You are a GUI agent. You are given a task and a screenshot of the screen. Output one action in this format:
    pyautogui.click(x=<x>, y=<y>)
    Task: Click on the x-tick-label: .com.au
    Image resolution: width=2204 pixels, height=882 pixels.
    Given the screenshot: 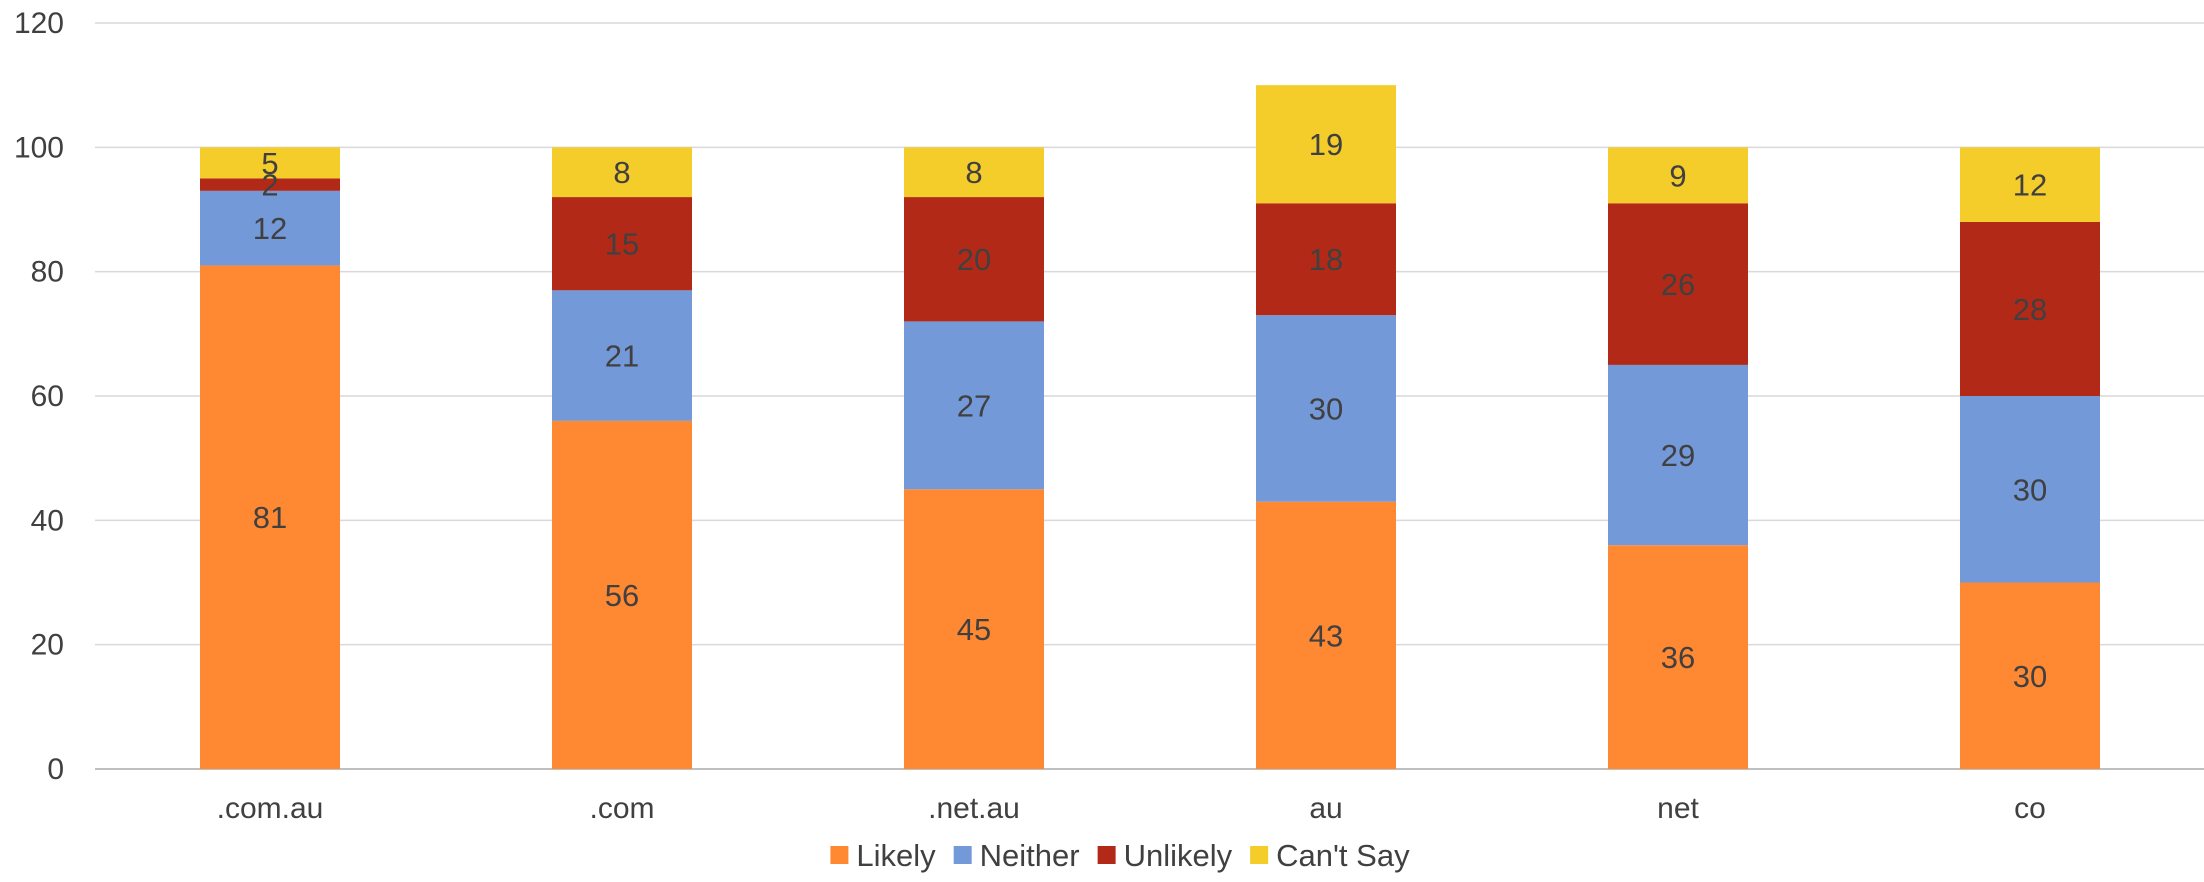 What is the action you would take?
    pyautogui.click(x=270, y=808)
    